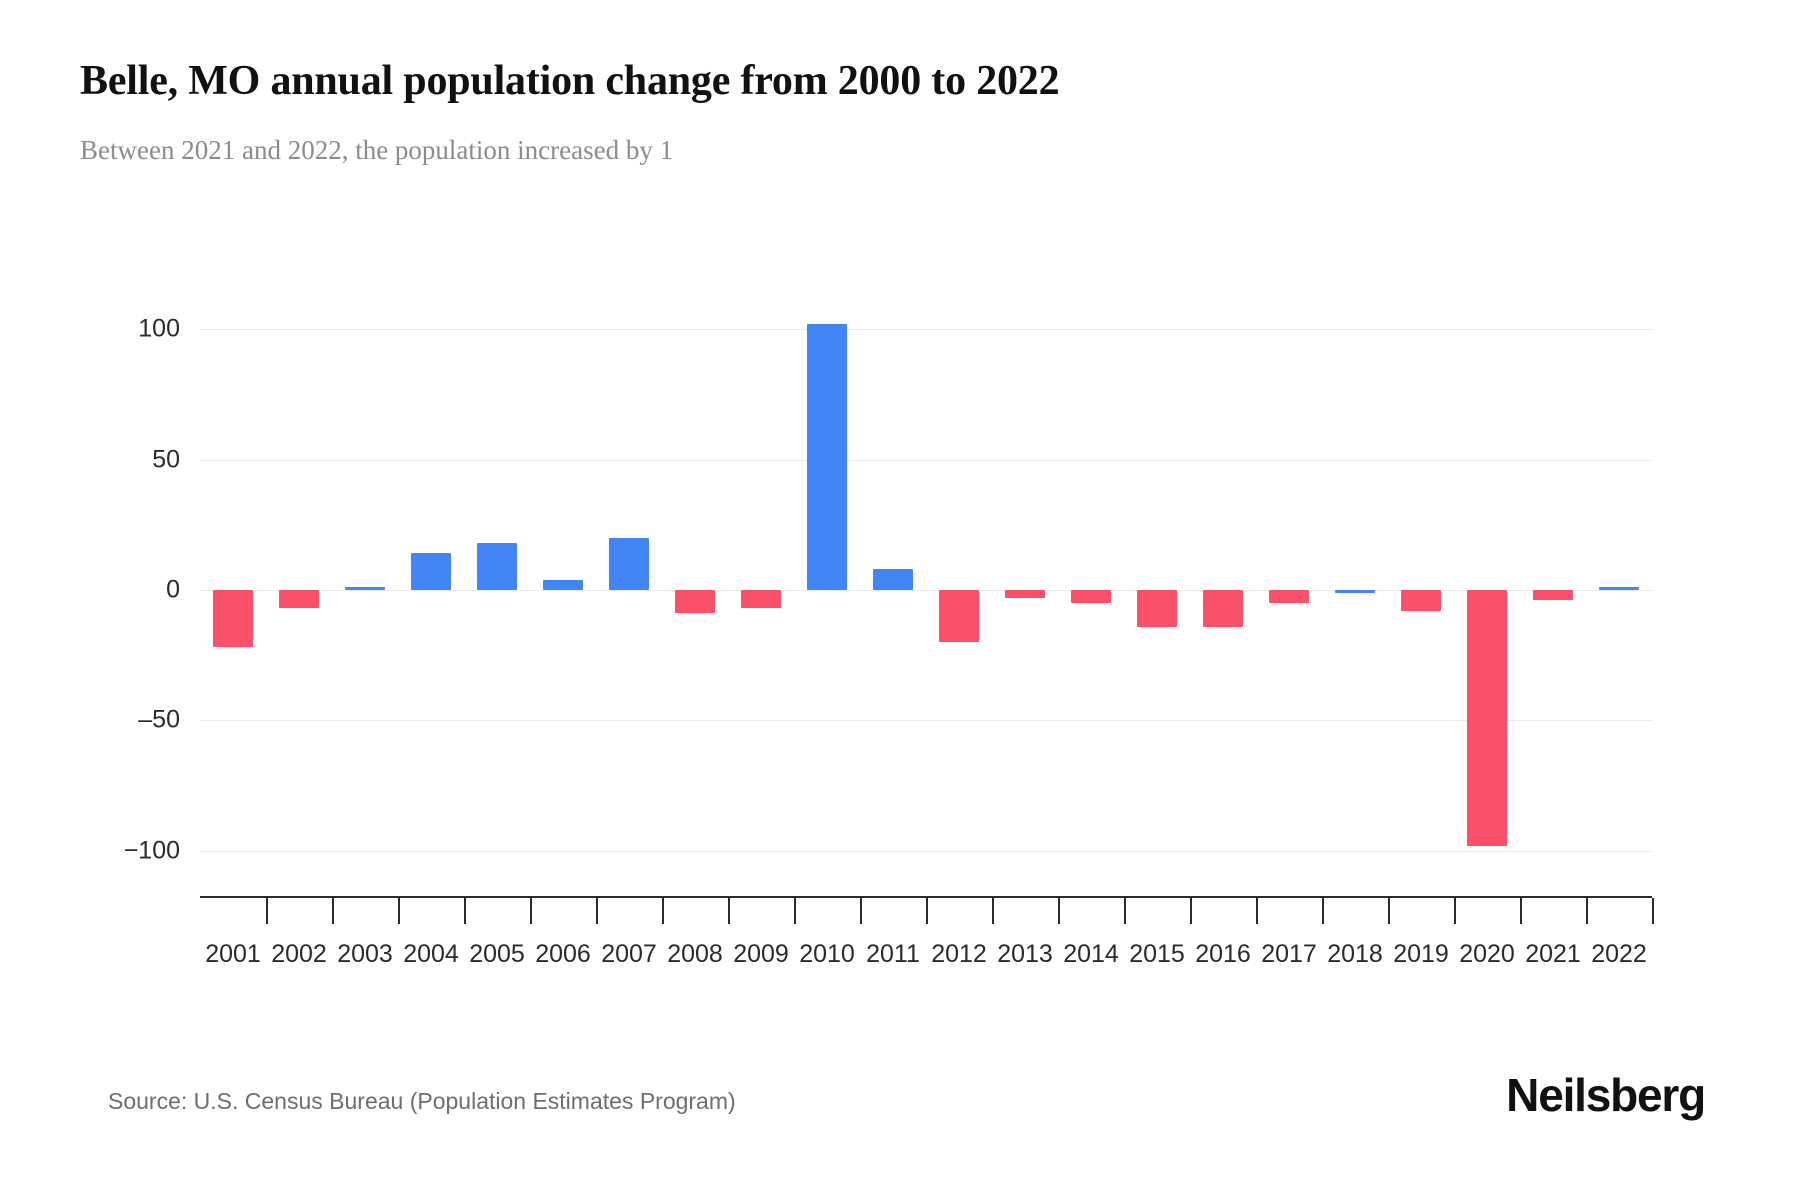 This screenshot has height=1200, width=1800. Describe the element at coordinates (1553, 595) in the screenshot. I see `bar-2021` at that location.